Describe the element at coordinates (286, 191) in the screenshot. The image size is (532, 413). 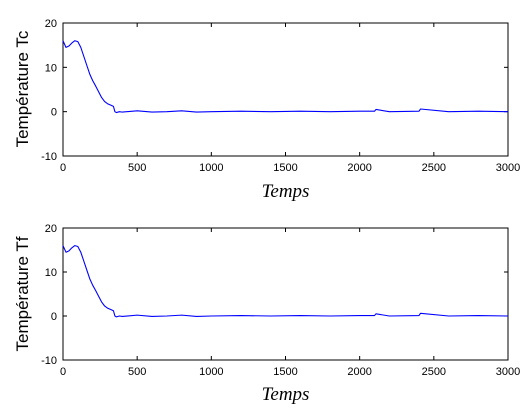
I see `x-axis-label-1: Temps` at that location.